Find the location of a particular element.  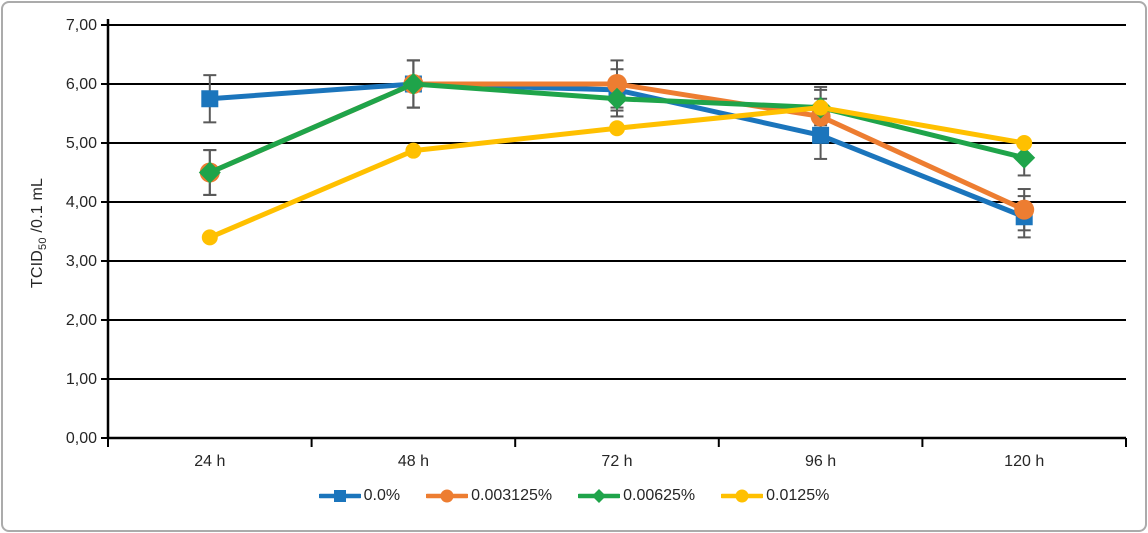

x-category-label: 72 h is located at coordinates (616, 461).